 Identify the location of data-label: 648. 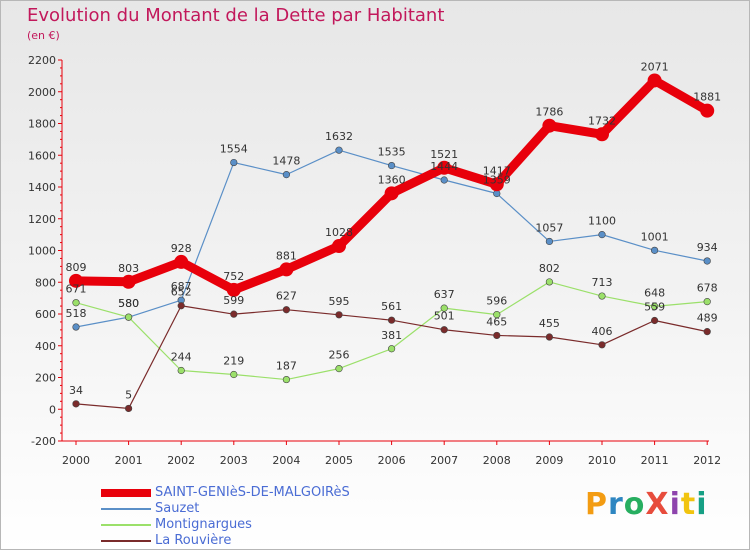
(654, 292).